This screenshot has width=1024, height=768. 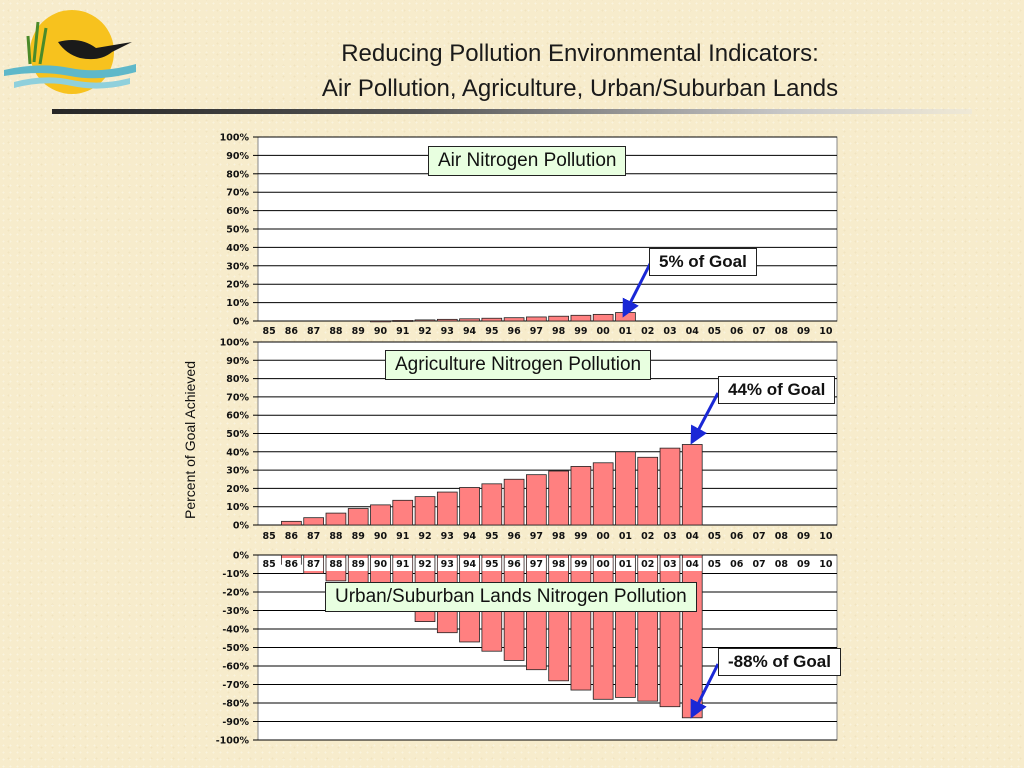 What do you see at coordinates (235, 611) in the screenshot?
I see `y-tick-label-urban: -30%` at bounding box center [235, 611].